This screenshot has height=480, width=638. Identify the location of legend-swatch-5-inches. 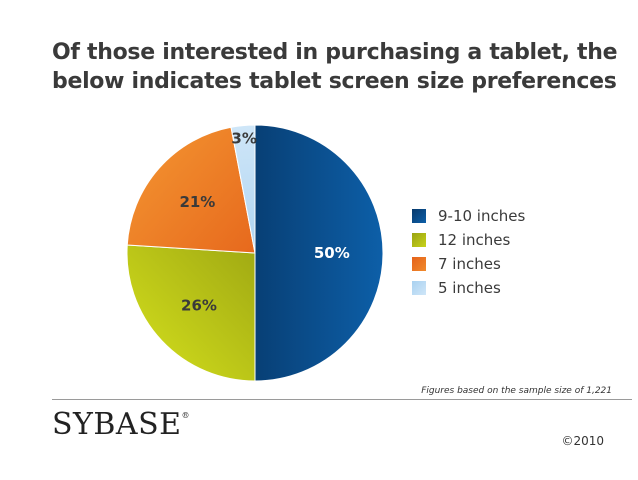
(419, 288).